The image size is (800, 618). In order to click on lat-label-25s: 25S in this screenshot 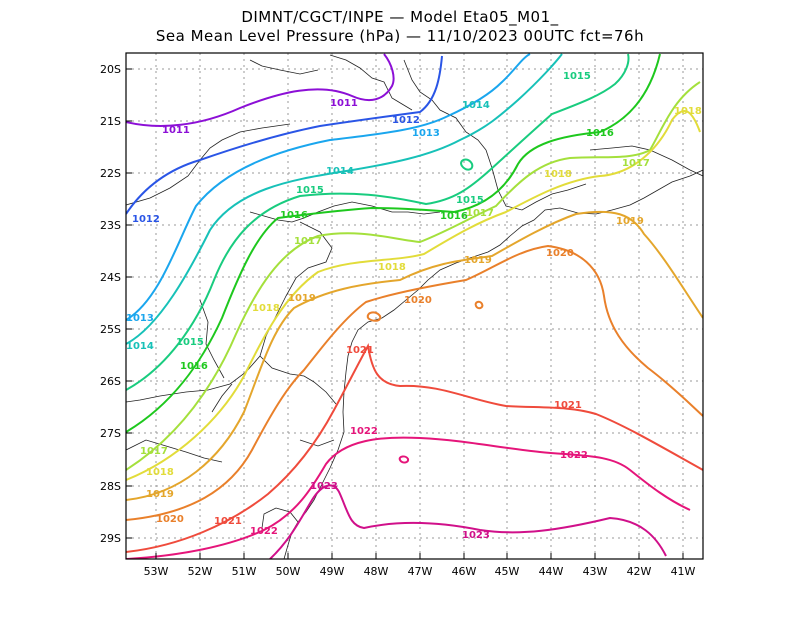, I will do `click(110, 329)`.